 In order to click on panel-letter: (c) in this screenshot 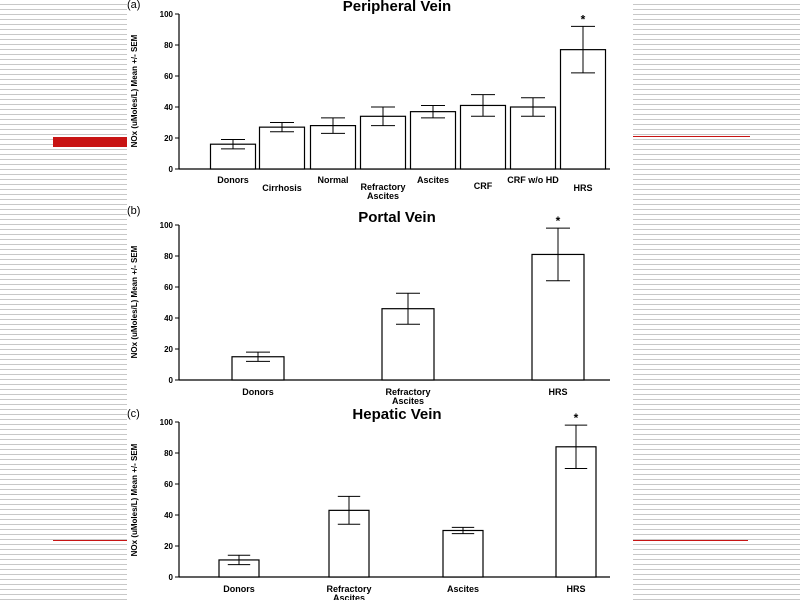, I will do `click(133, 414)`.